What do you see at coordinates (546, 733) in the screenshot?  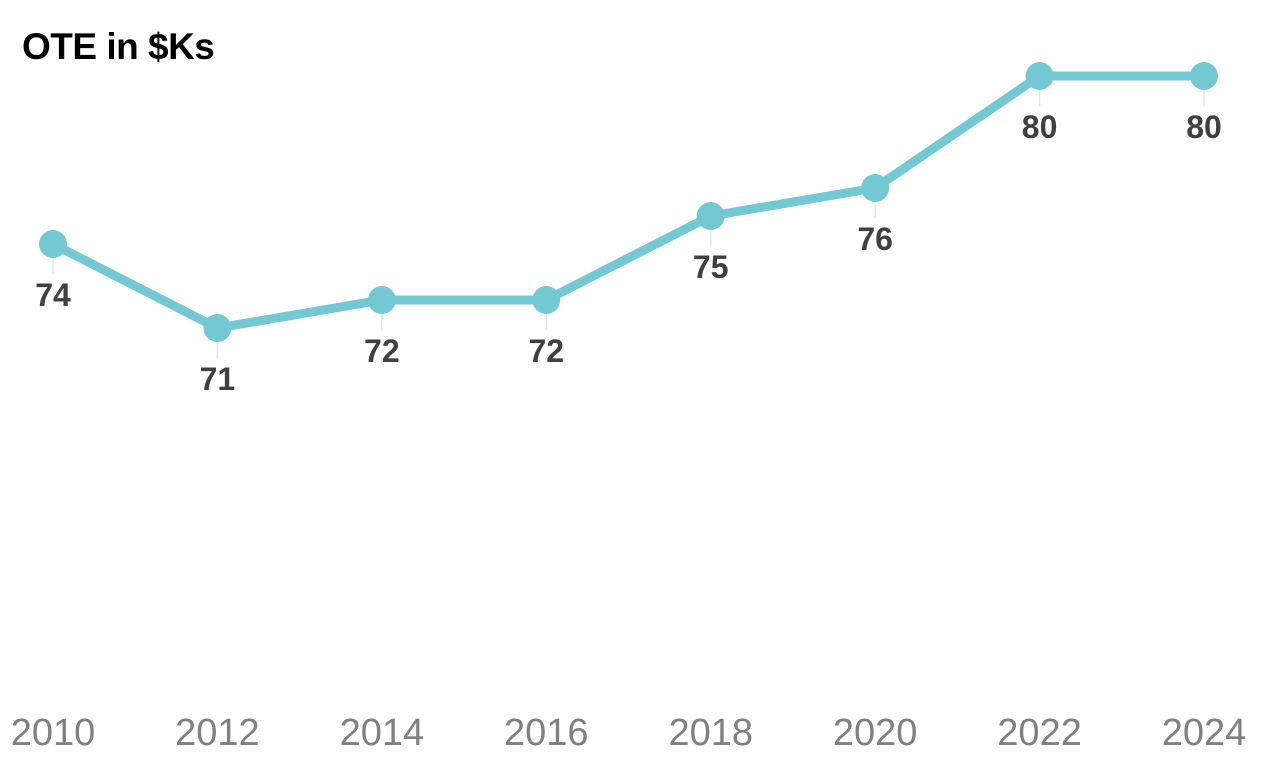 I see `x-tick-label: 2016` at bounding box center [546, 733].